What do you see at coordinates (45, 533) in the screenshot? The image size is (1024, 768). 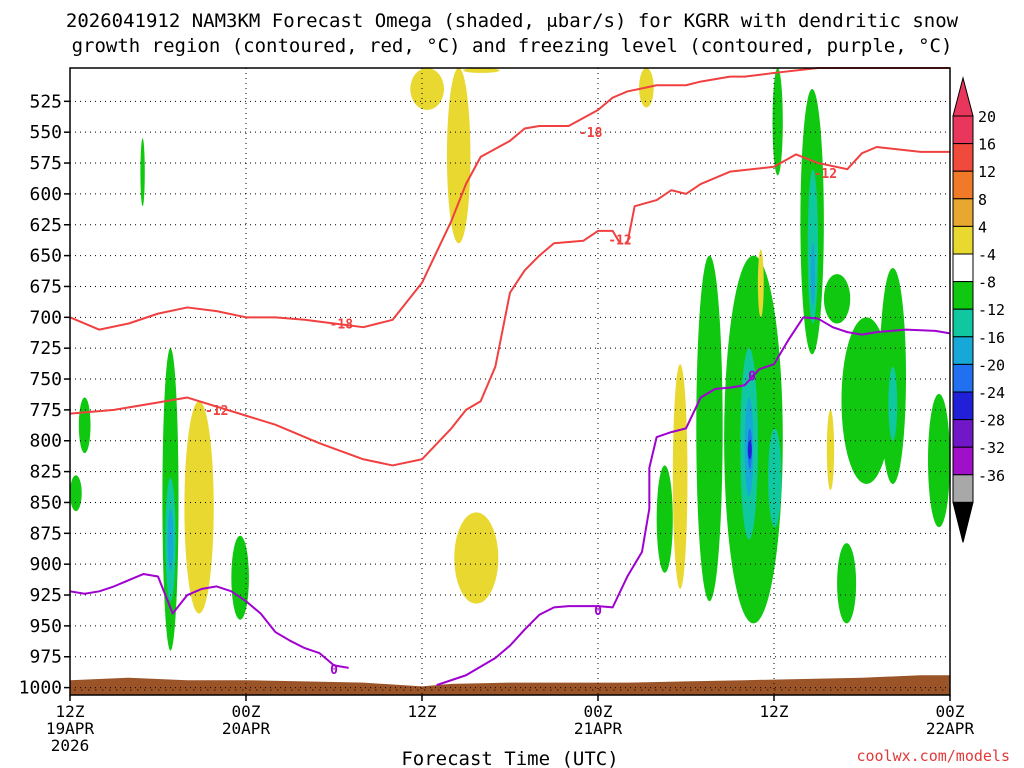 I see `y-tick-label-875: 875` at bounding box center [45, 533].